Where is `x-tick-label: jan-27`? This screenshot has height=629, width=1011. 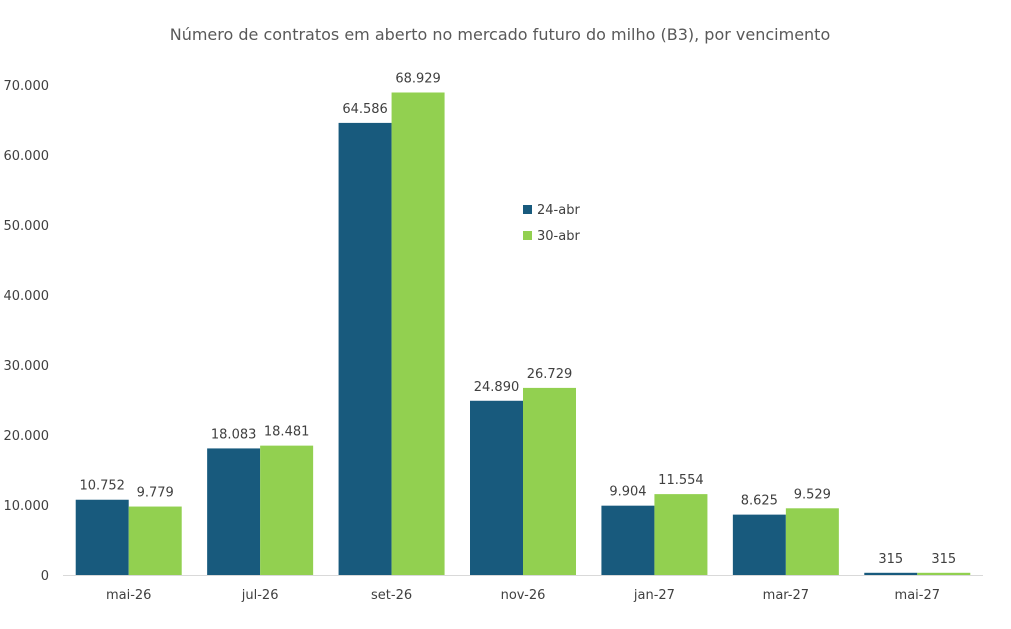 x-tick-label: jan-27 is located at coordinates (654, 595).